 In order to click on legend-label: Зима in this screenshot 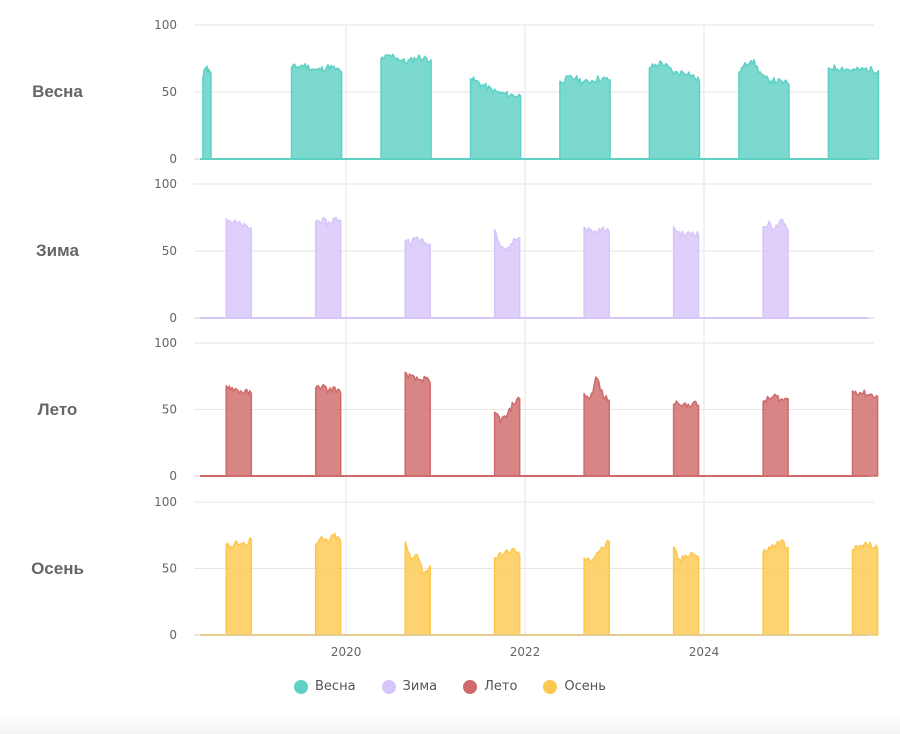, I will do `click(420, 686)`.